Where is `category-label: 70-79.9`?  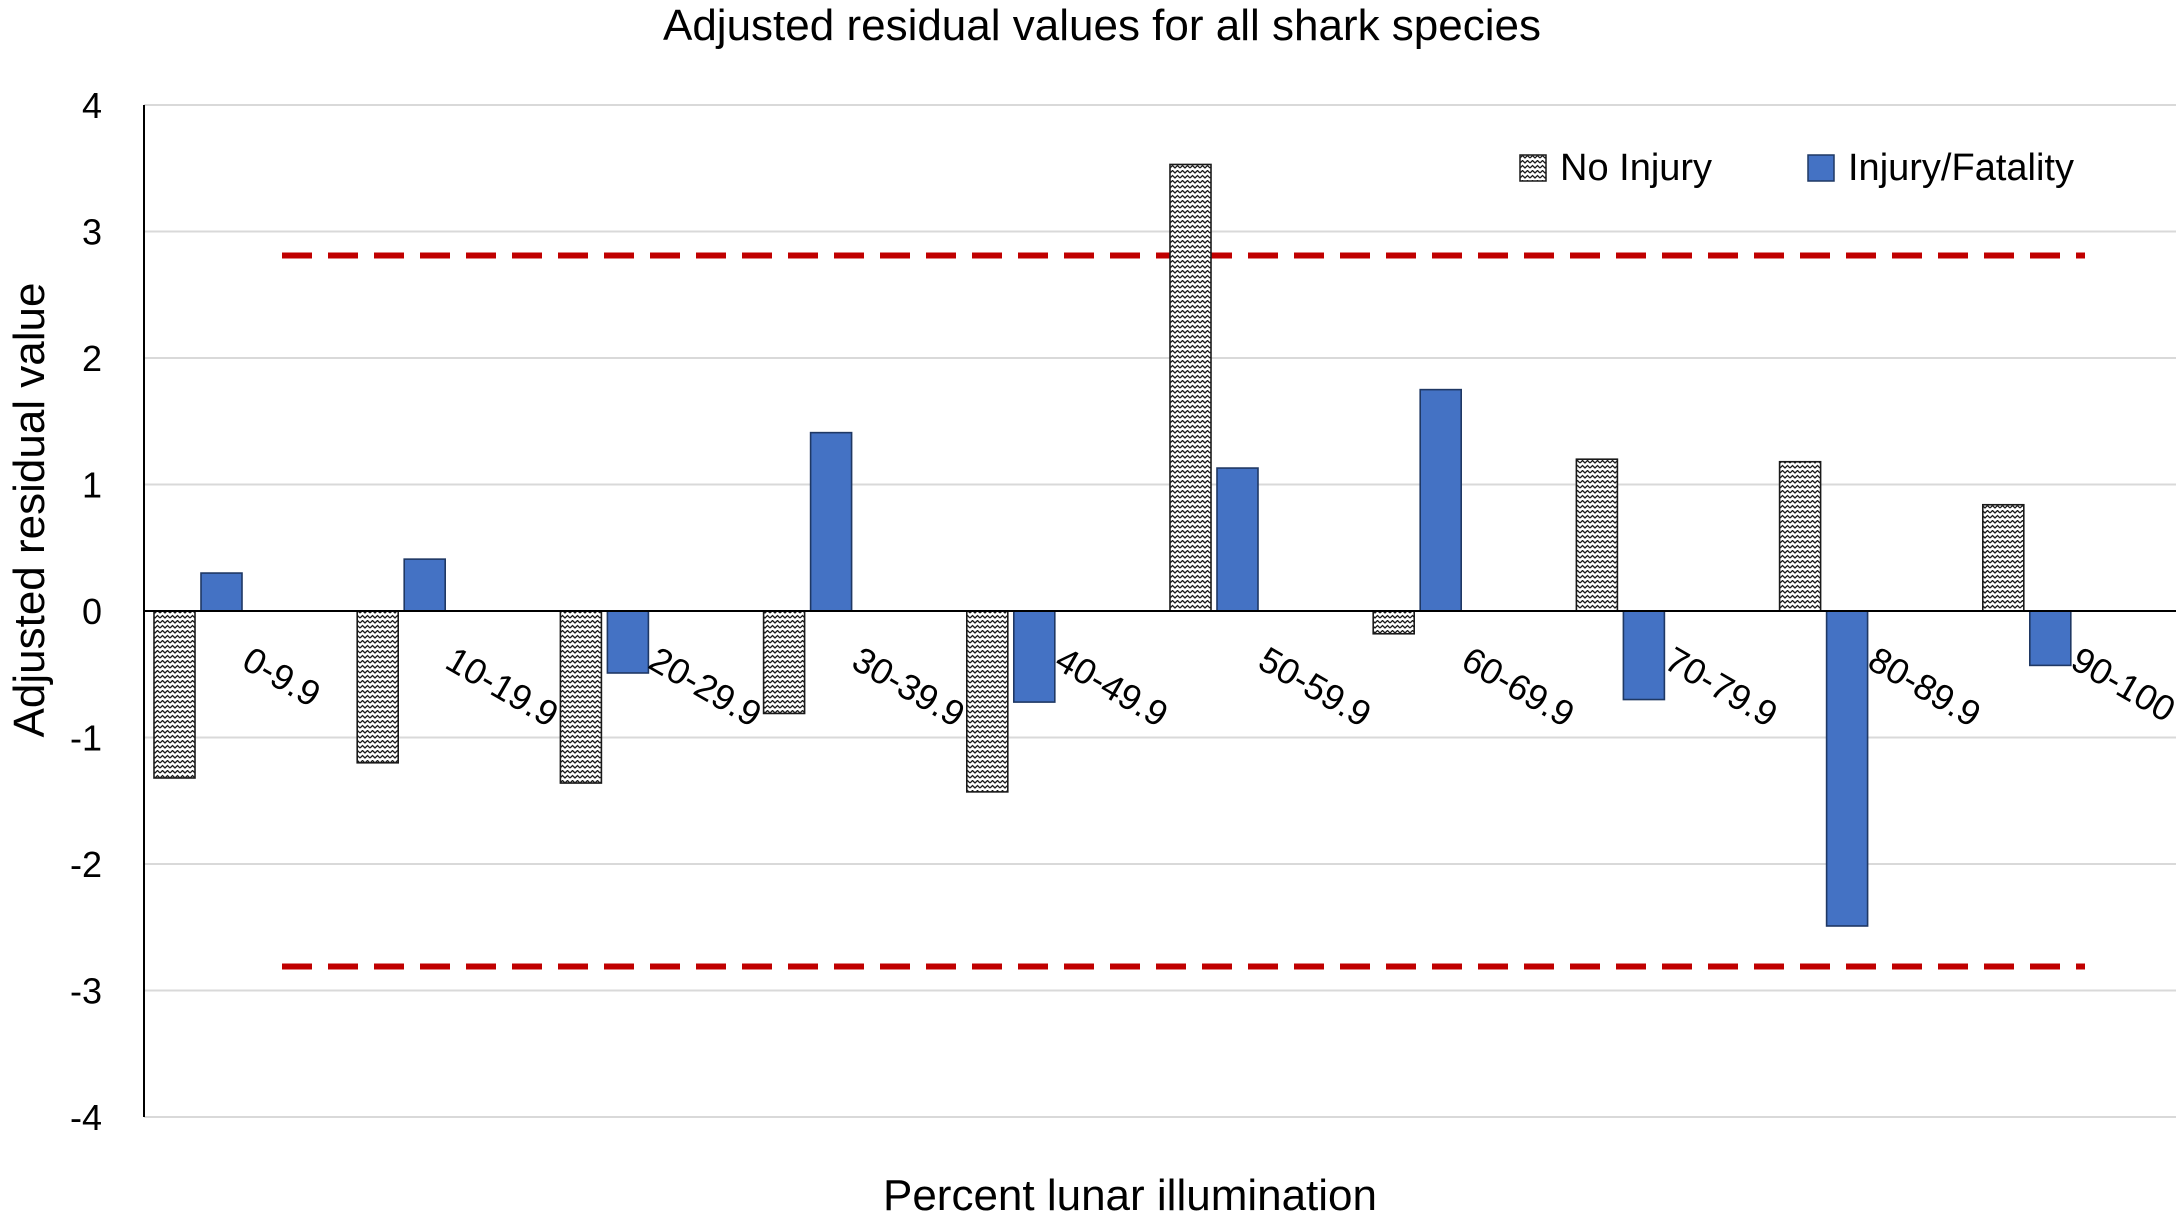
category-label: 70-79.9 is located at coordinates (1721, 686).